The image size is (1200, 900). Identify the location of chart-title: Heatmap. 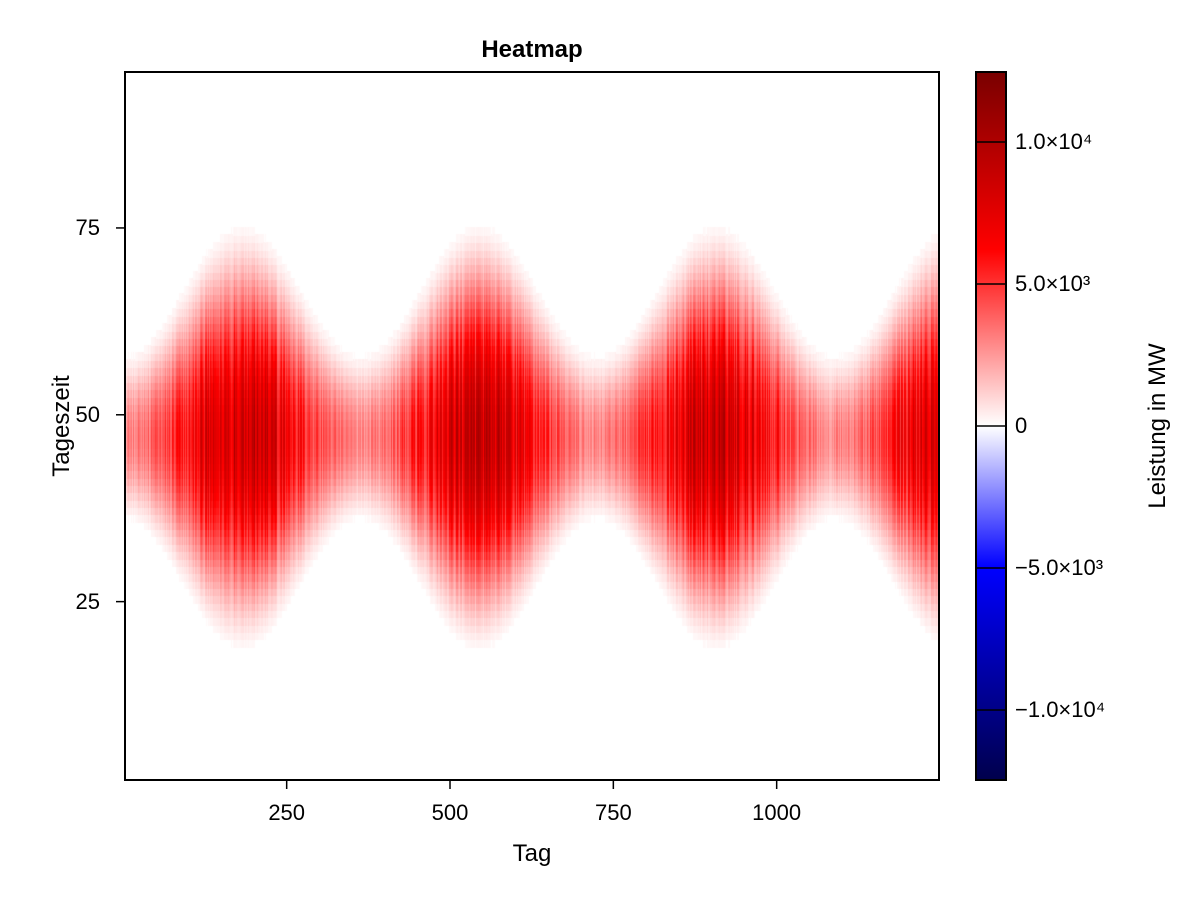
(532, 49).